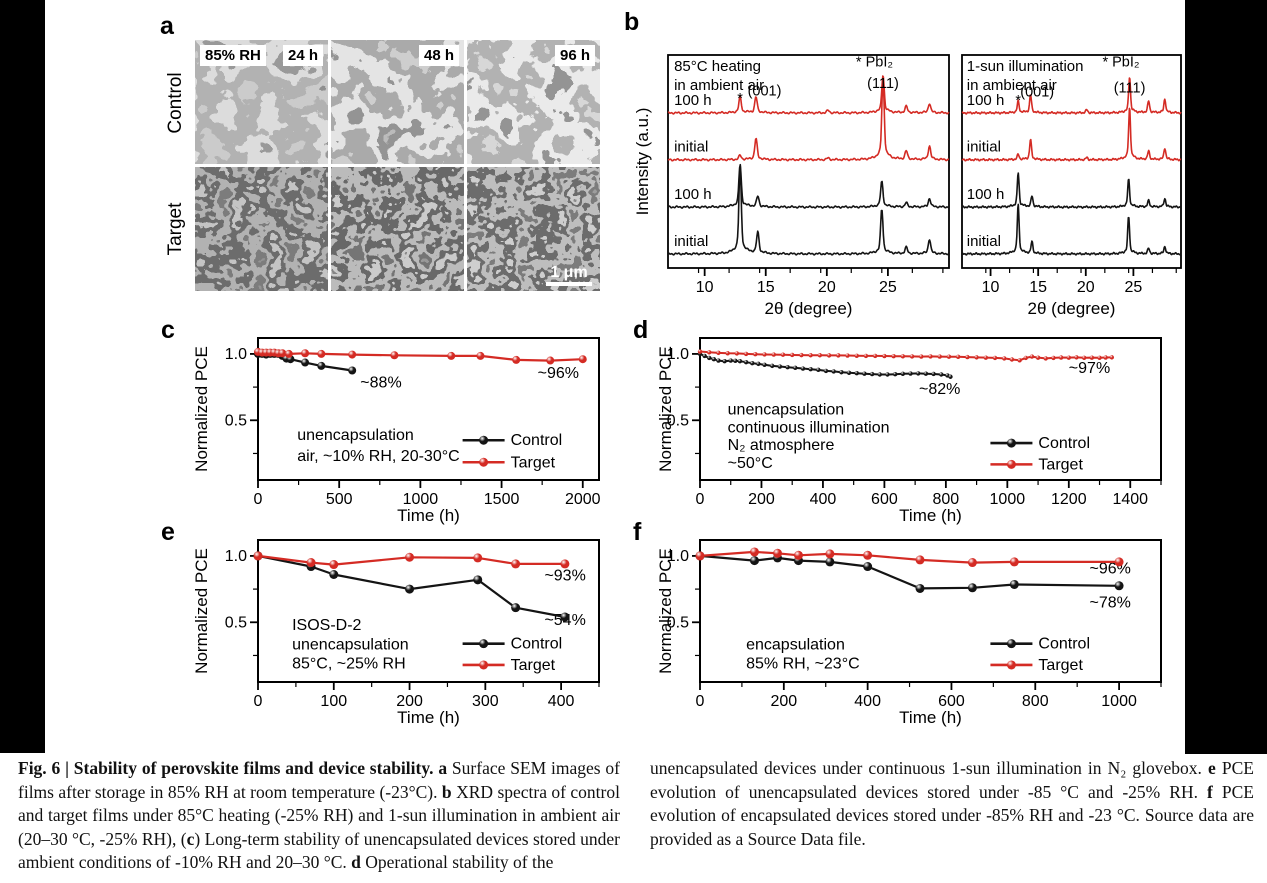 Image resolution: width=1267 pixels, height=883 pixels. I want to click on svg-text: ~93%, so click(564, 575).